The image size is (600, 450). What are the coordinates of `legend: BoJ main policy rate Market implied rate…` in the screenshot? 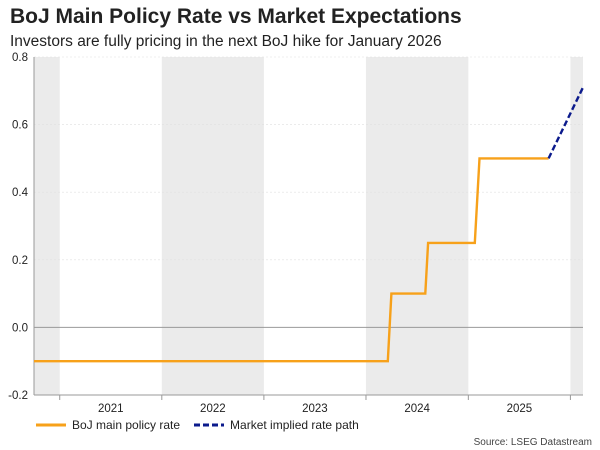 It's located at (204, 425).